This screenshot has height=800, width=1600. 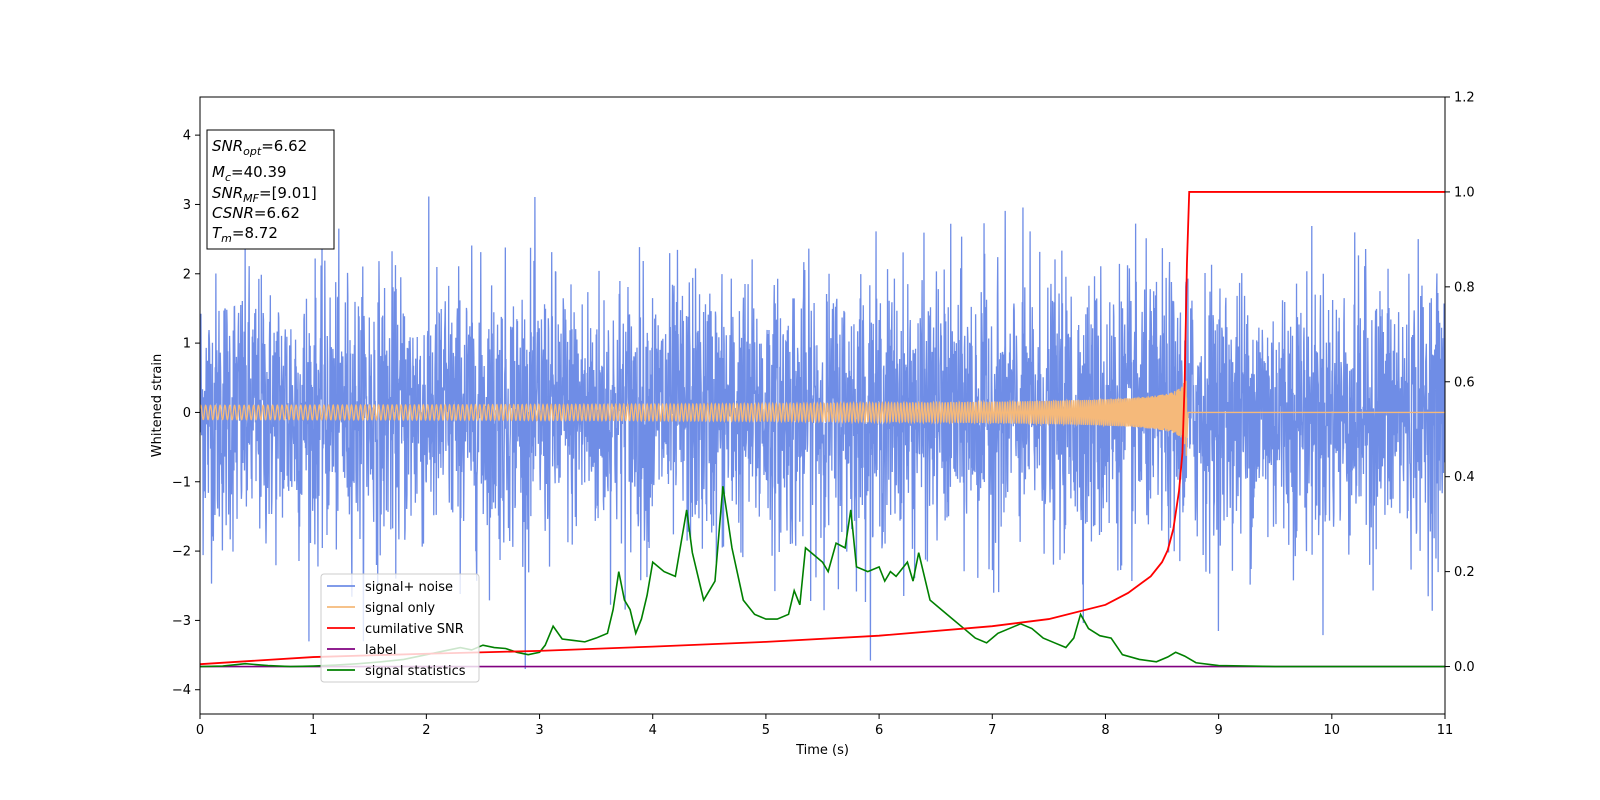 What do you see at coordinates (1464, 192) in the screenshot?
I see `y-right-tick-label: 1.0` at bounding box center [1464, 192].